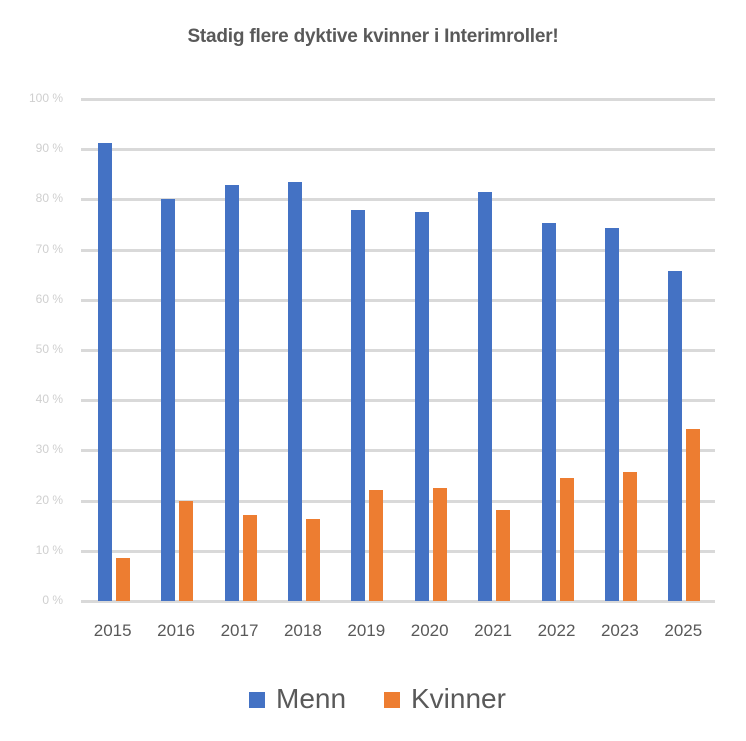 This screenshot has height=741, width=746. I want to click on bar-menn-2017, so click(231, 393).